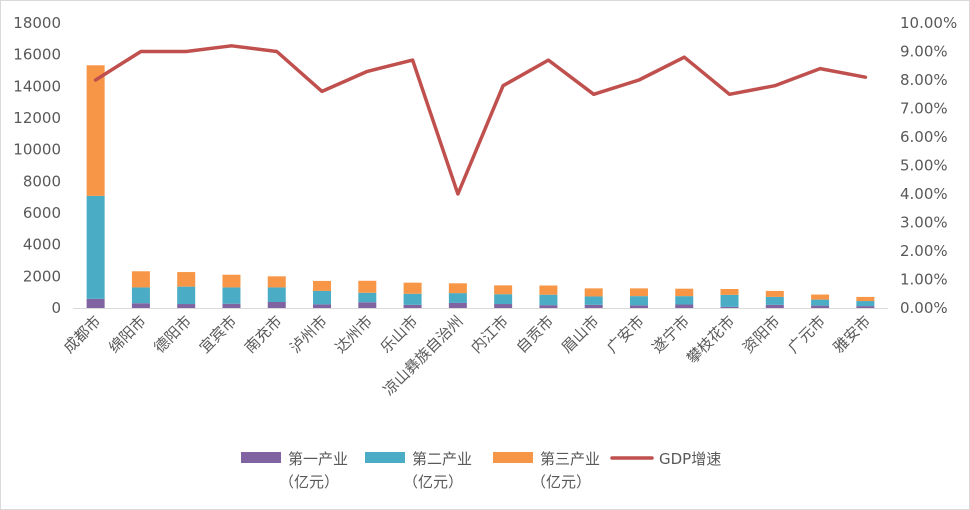  I want to click on category-label: 德阳市, so click(172, 334).